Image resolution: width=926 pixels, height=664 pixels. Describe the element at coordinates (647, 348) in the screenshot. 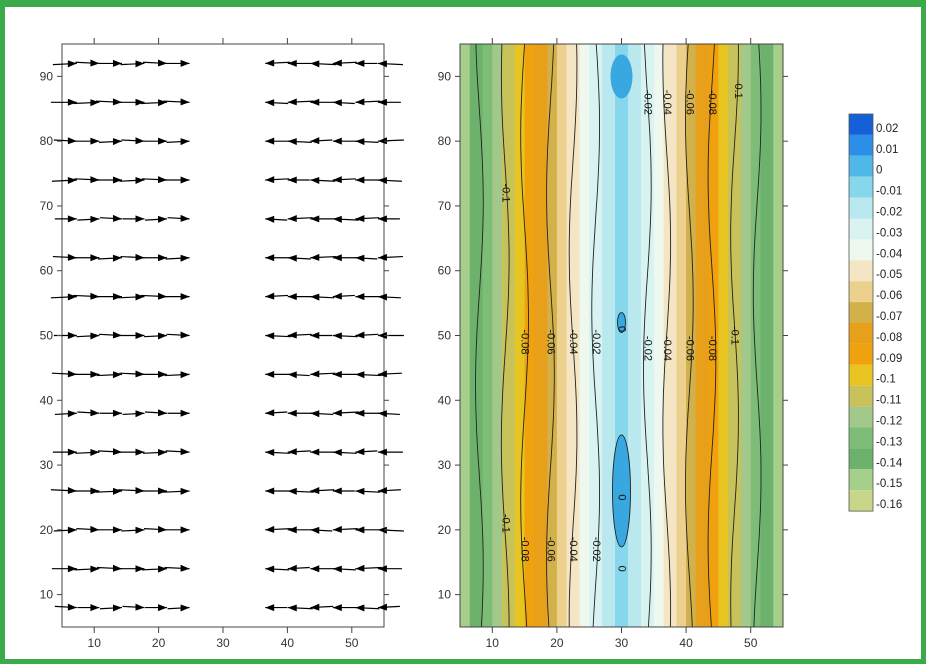

I see `contour-label: -0.02` at that location.